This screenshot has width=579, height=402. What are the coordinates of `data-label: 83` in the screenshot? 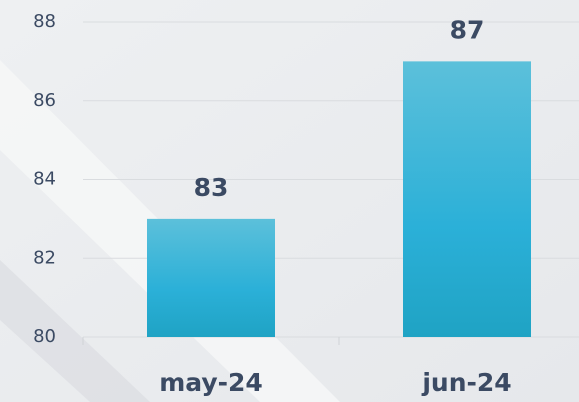 It's located at (211, 187).